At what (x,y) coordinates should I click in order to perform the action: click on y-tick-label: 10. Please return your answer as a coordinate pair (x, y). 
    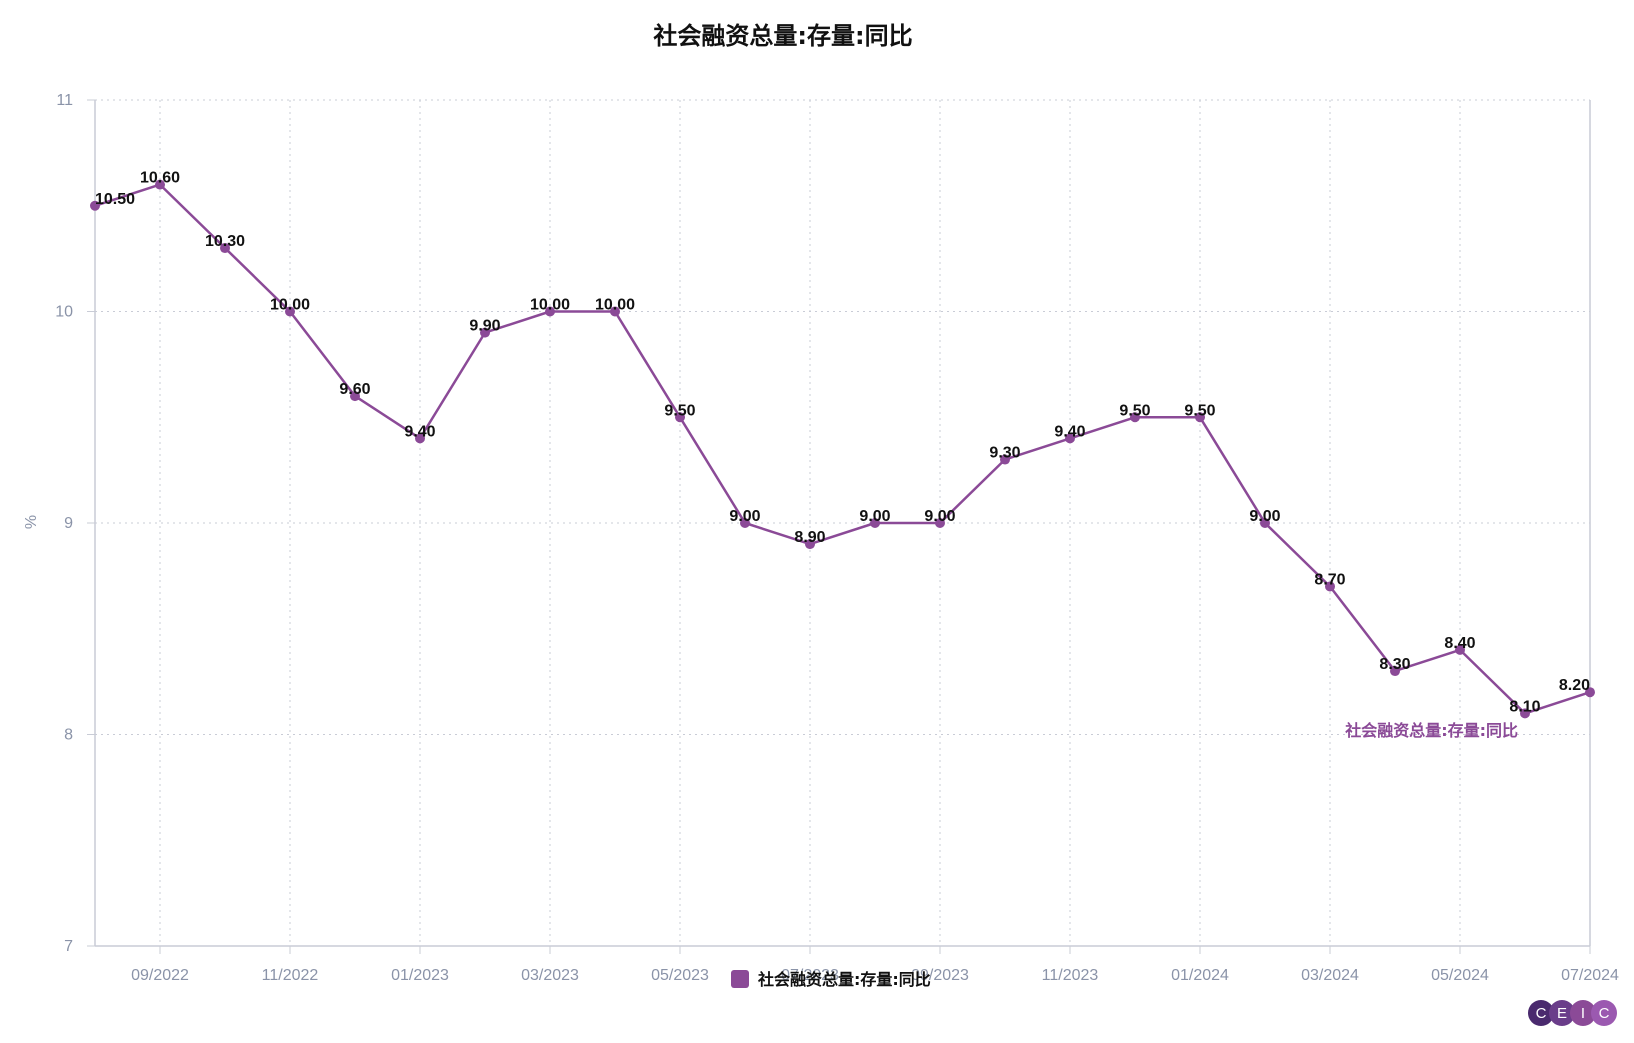
    Looking at the image, I should click on (64, 312).